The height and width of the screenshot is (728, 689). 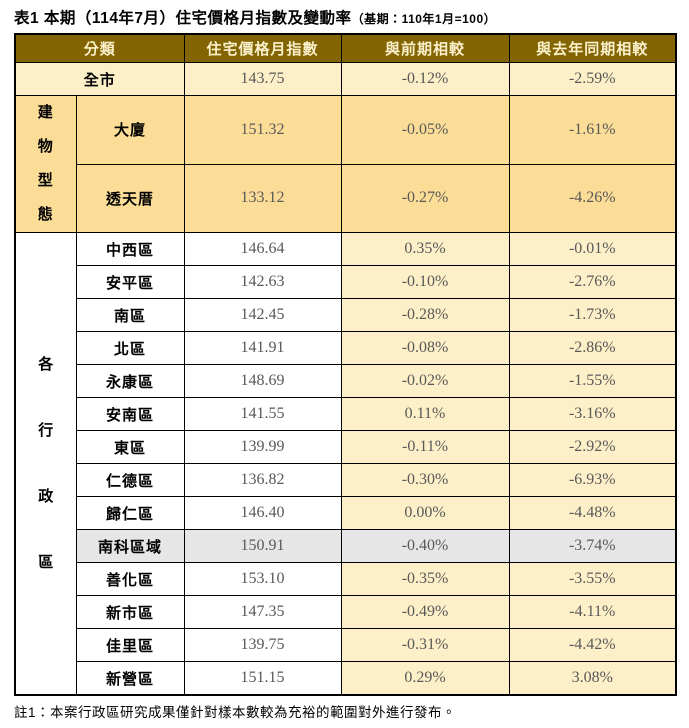 What do you see at coordinates (130, 381) in the screenshot?
I see `district-name: 永康區` at bounding box center [130, 381].